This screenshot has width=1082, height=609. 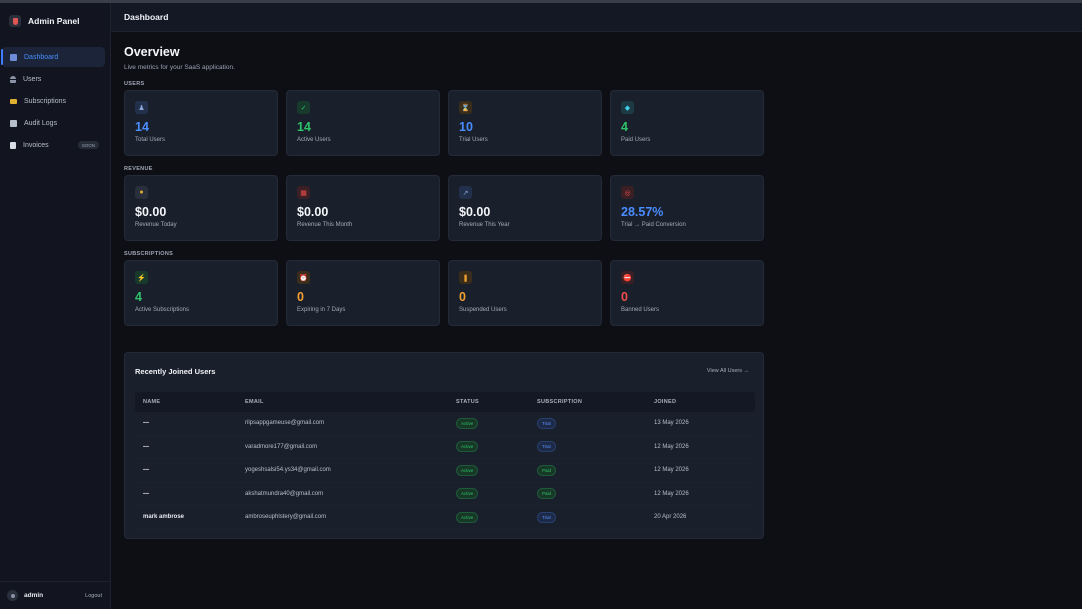 I want to click on stat-card-expiring: ⏰ 0 Expiring in 7 Days, so click(x=363, y=293).